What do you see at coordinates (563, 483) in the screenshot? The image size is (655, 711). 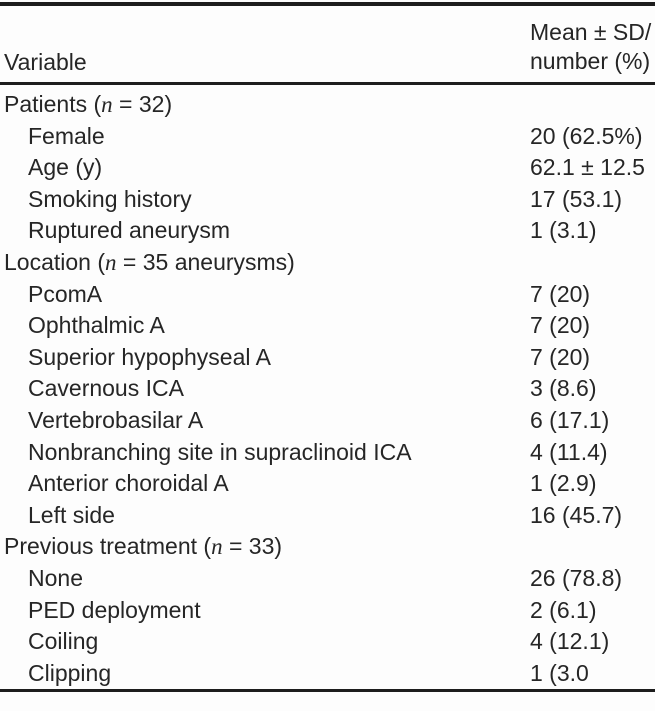 I see `row-value: 1 (2.9)` at bounding box center [563, 483].